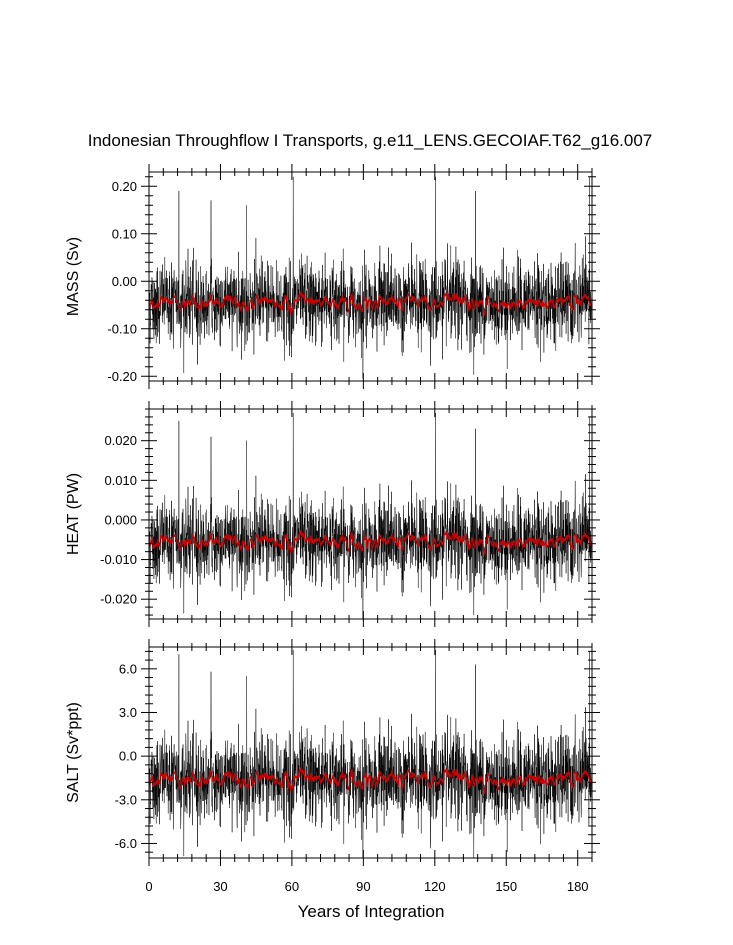  I want to click on x-tick-label: 120, so click(435, 886).